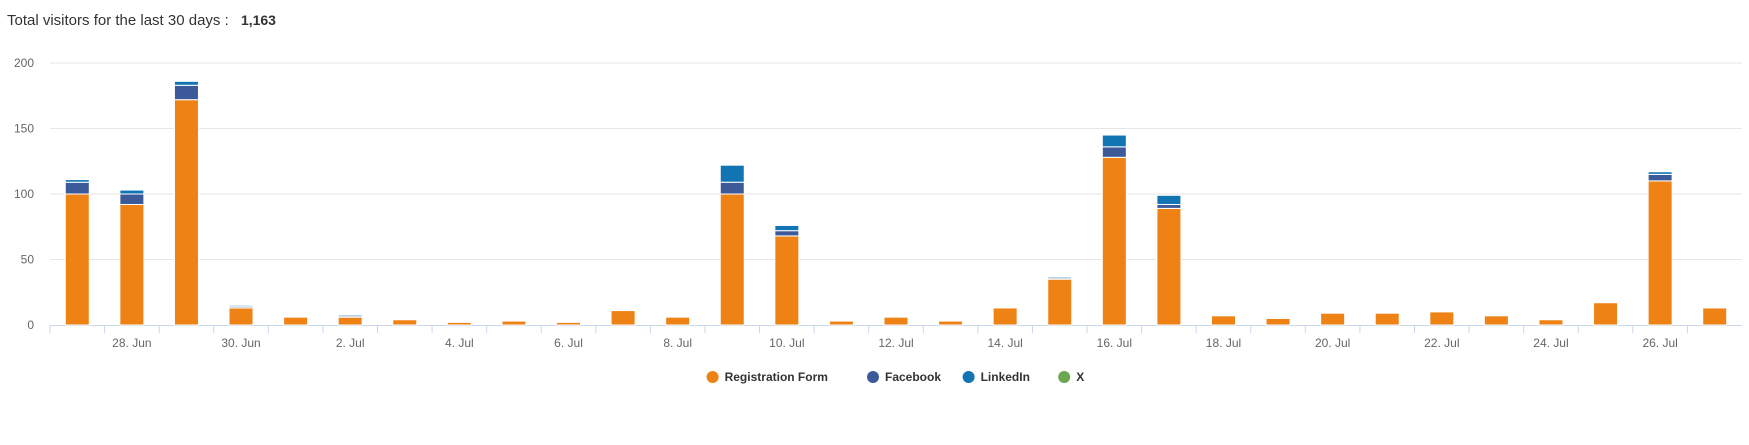 This screenshot has width=1749, height=445. Describe the element at coordinates (350, 343) in the screenshot. I see `x-tick-label: 2. Jul` at that location.